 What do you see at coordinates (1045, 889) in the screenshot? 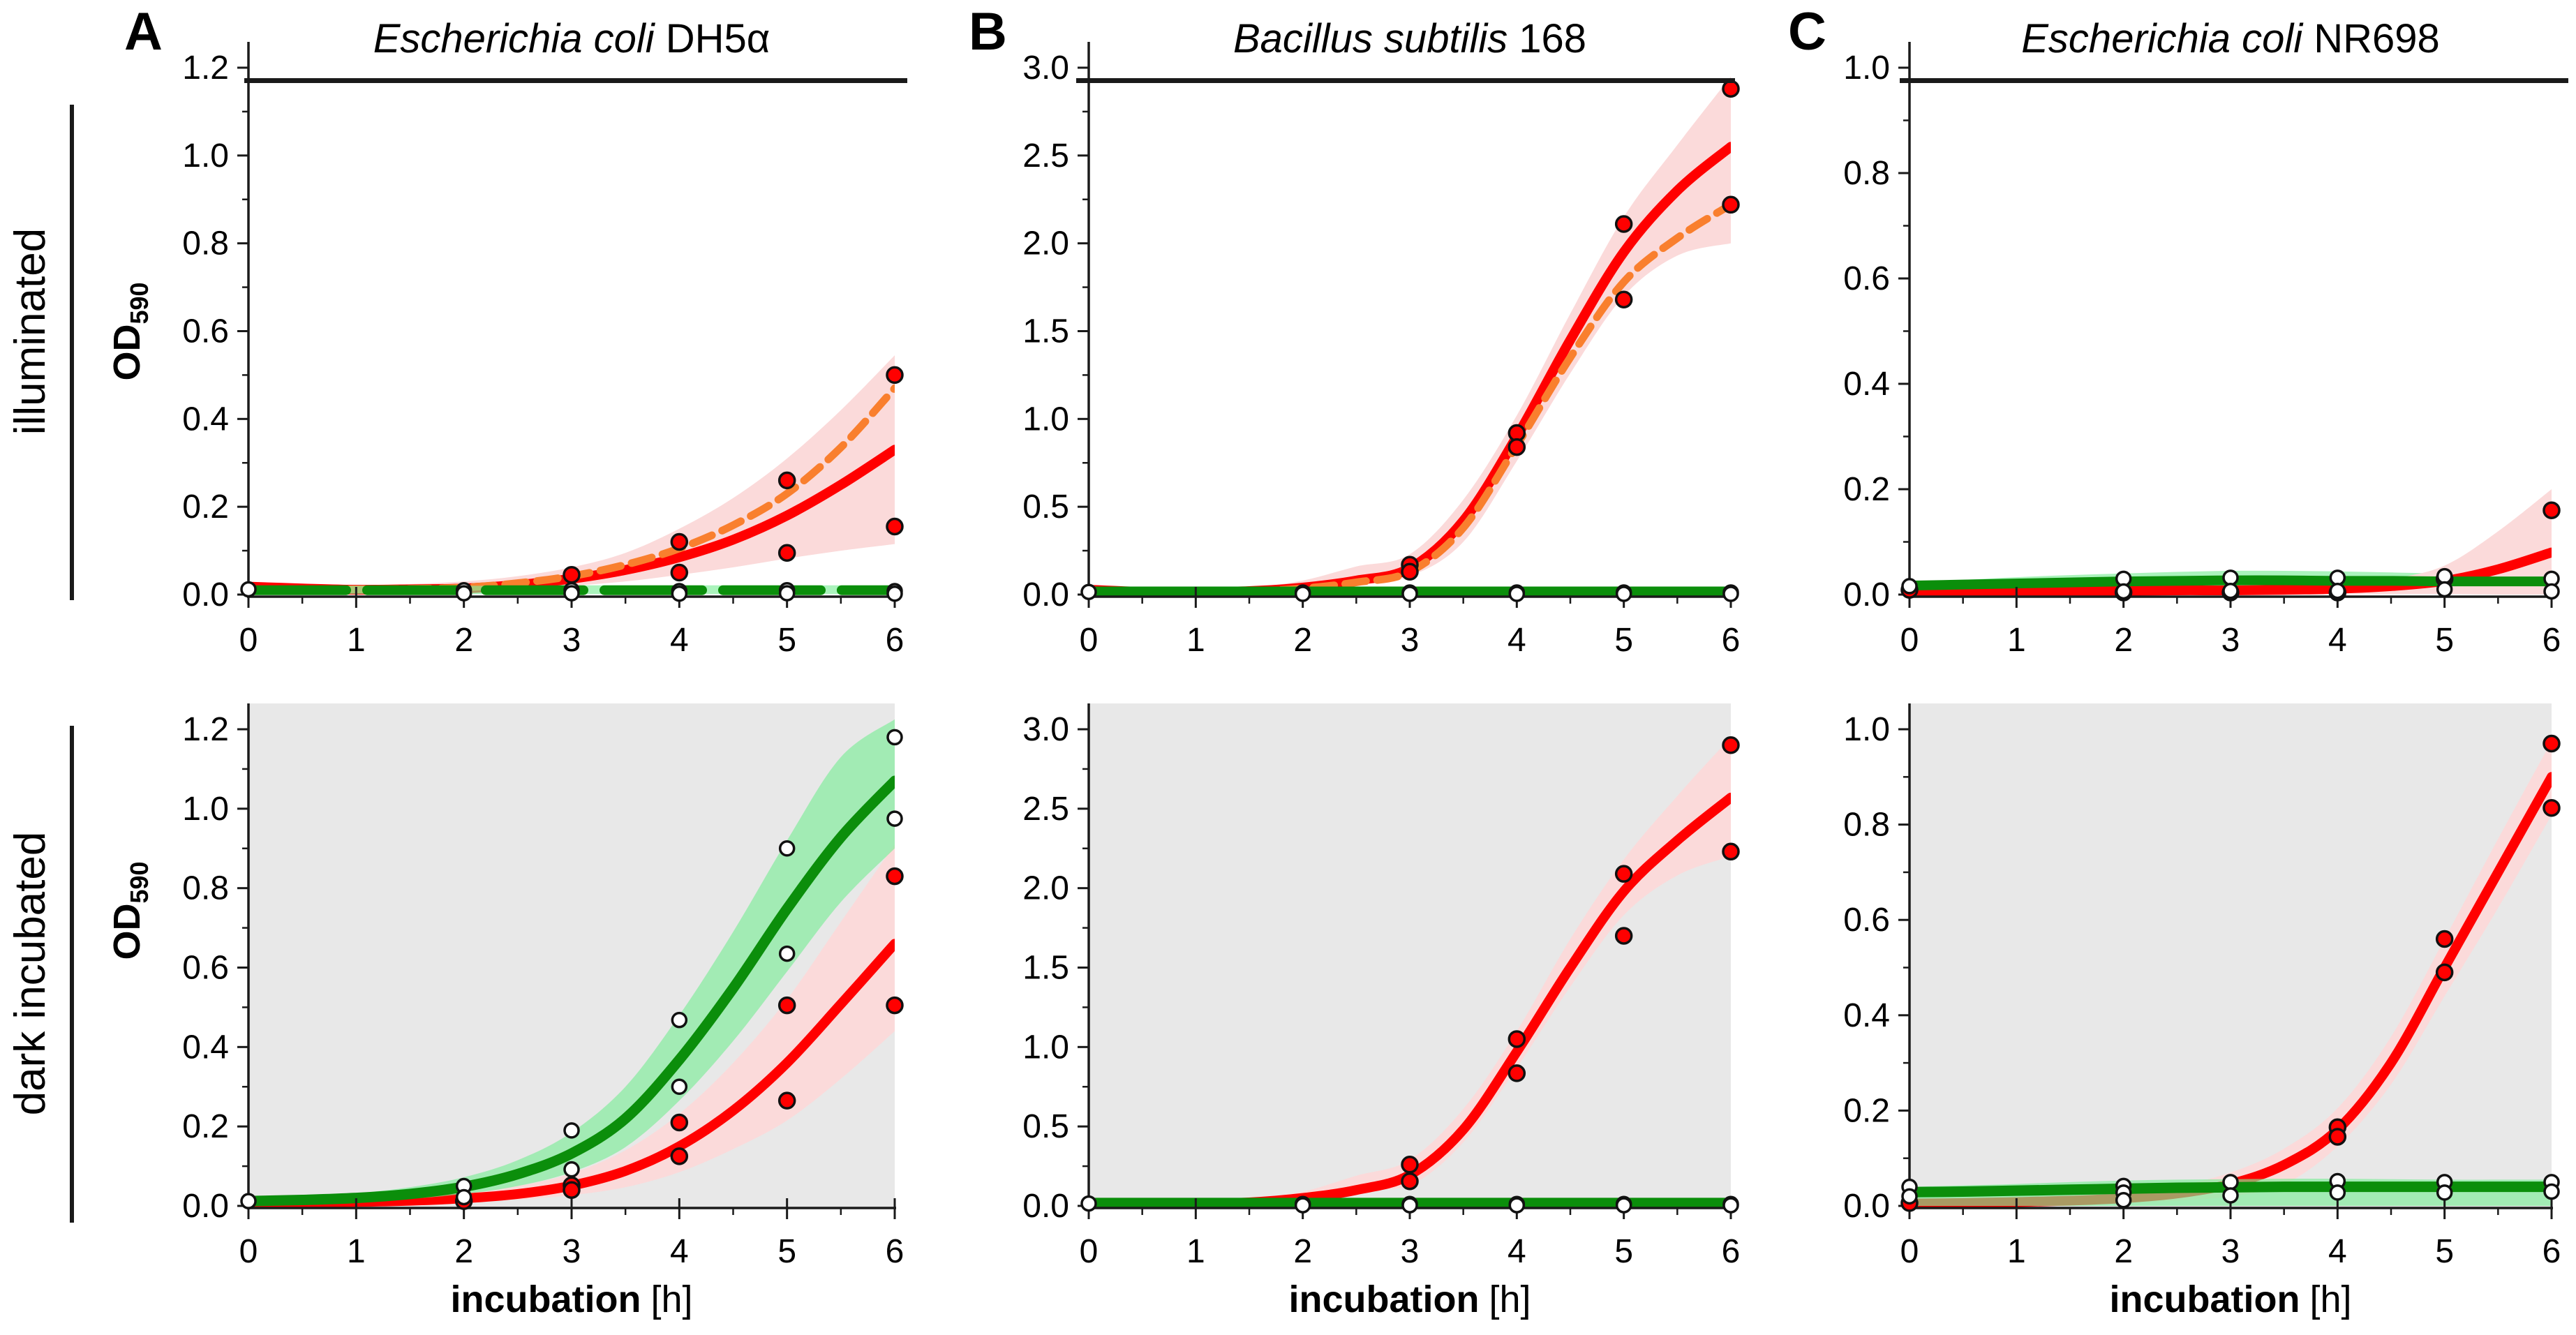
I see `svg-text: 2.0` at bounding box center [1045, 889].